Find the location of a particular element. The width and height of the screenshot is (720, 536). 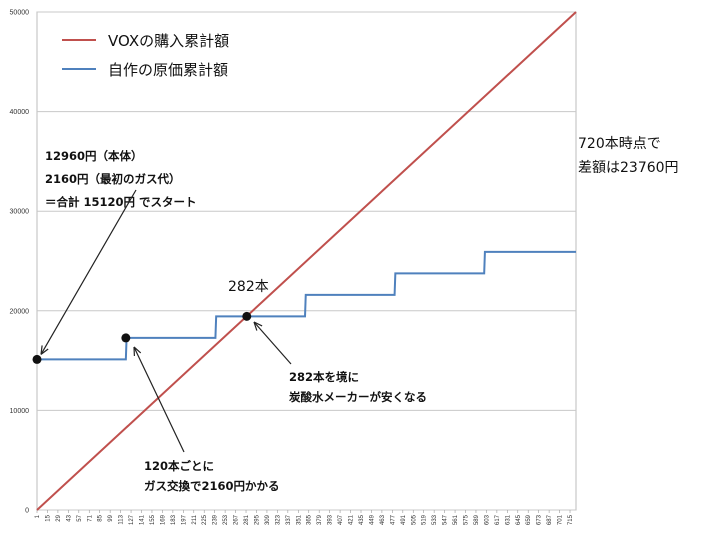

x-tick-label: 379 is located at coordinates (320, 519).